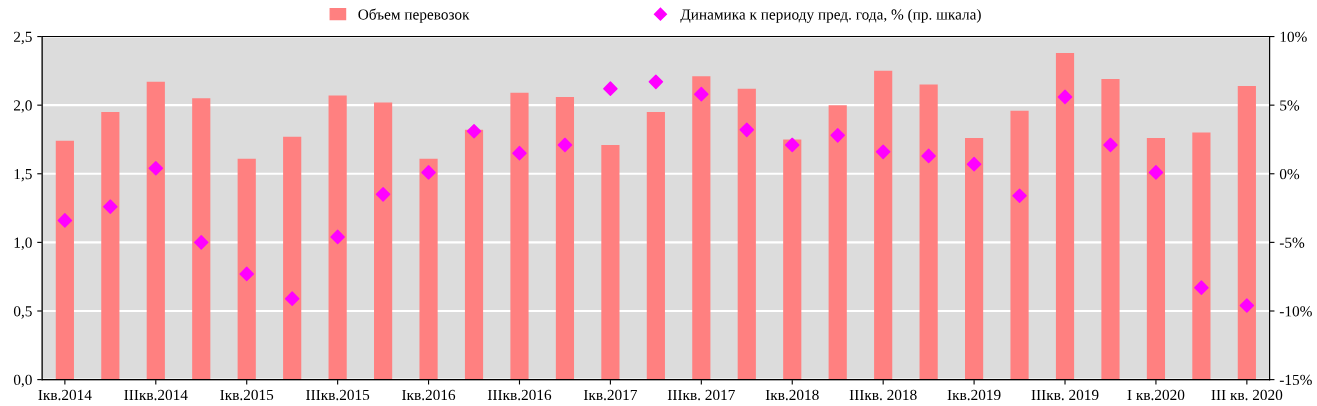 This screenshot has width=1317, height=406. Describe the element at coordinates (1290, 105) in the screenshot. I see `y2-tick-label: 5%` at that location.